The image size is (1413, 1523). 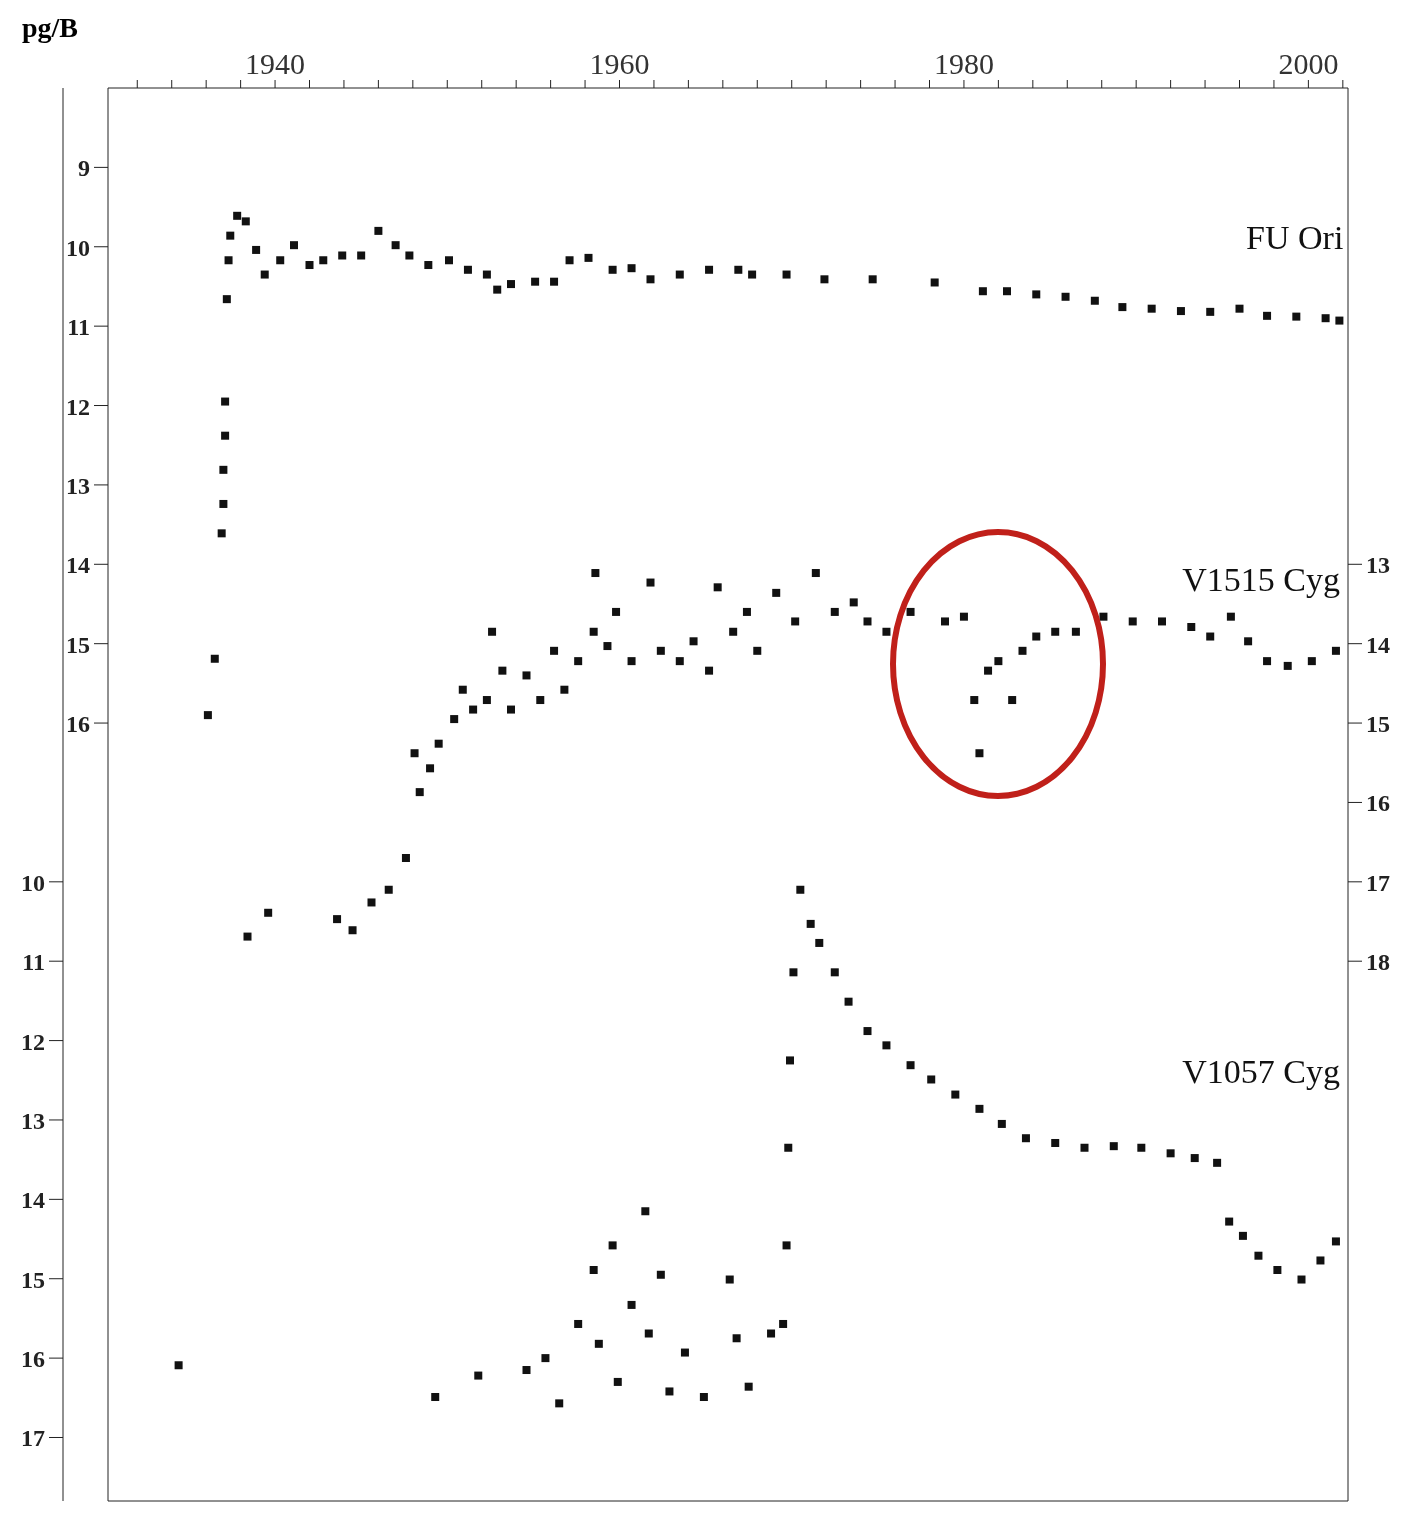 I want to click on y-tick-label: 13, so click(x=78, y=485).